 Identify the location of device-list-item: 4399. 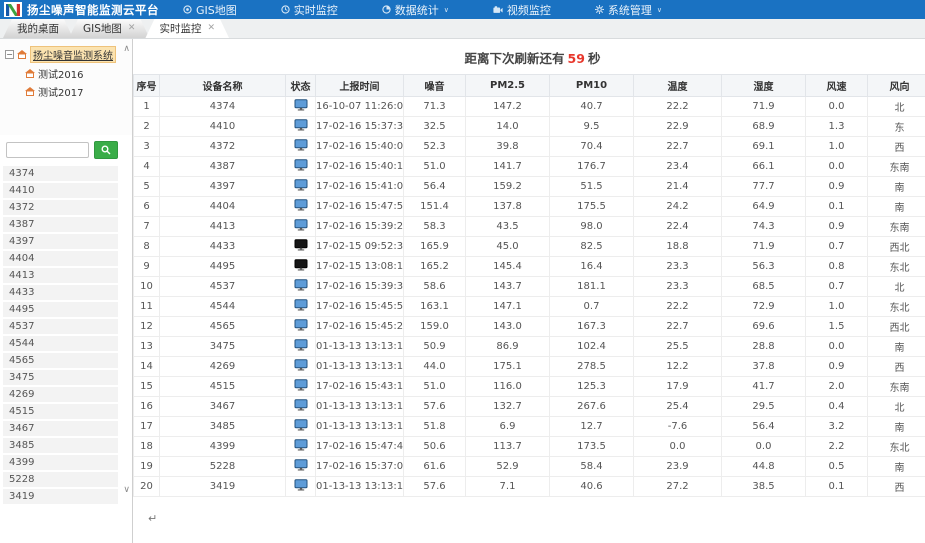
(60, 462).